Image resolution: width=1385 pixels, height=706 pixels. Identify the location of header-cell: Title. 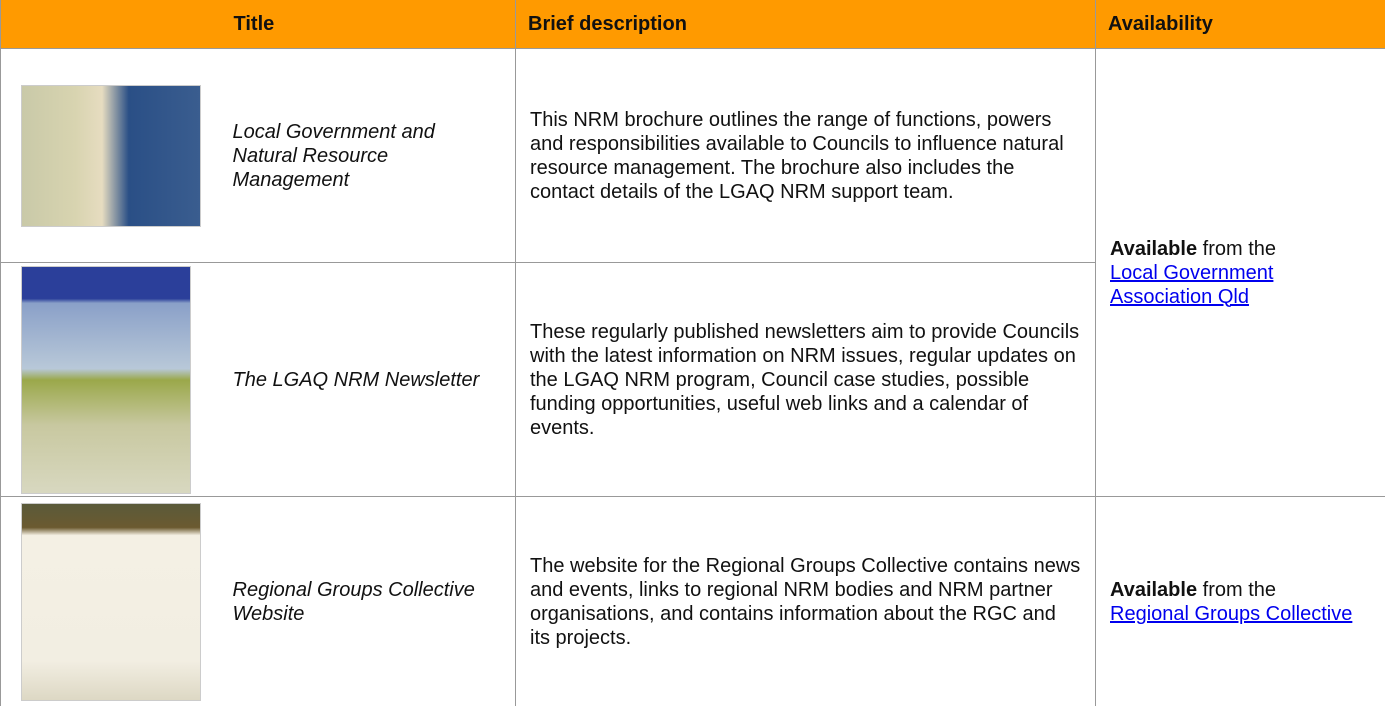
(365, 24).